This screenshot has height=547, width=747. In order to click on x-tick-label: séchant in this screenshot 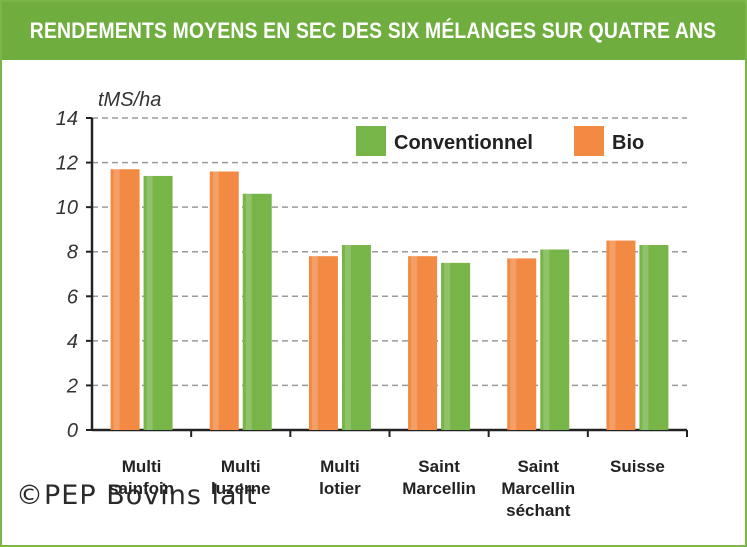, I will do `click(538, 510)`.